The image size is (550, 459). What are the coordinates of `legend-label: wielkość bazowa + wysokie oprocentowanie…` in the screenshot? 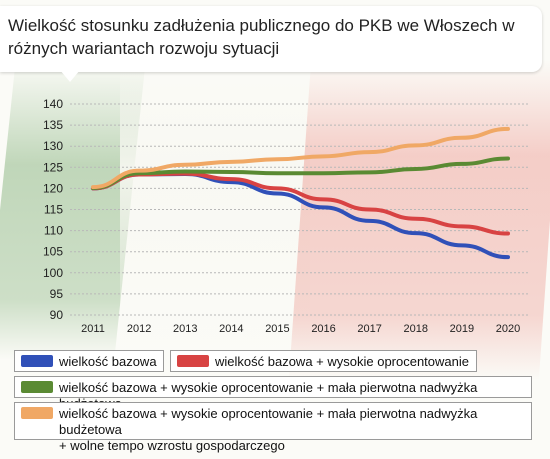 It's located at (268, 429).